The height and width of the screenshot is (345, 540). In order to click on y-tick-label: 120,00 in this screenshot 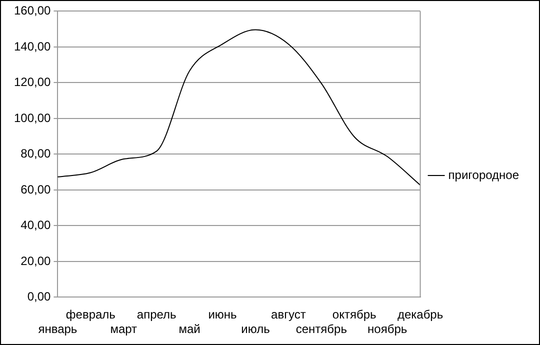, I will do `click(33, 82)`.